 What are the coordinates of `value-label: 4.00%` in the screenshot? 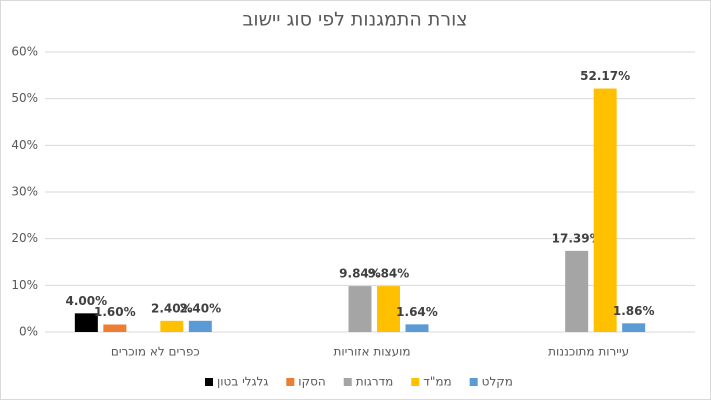 It's located at (87, 301).